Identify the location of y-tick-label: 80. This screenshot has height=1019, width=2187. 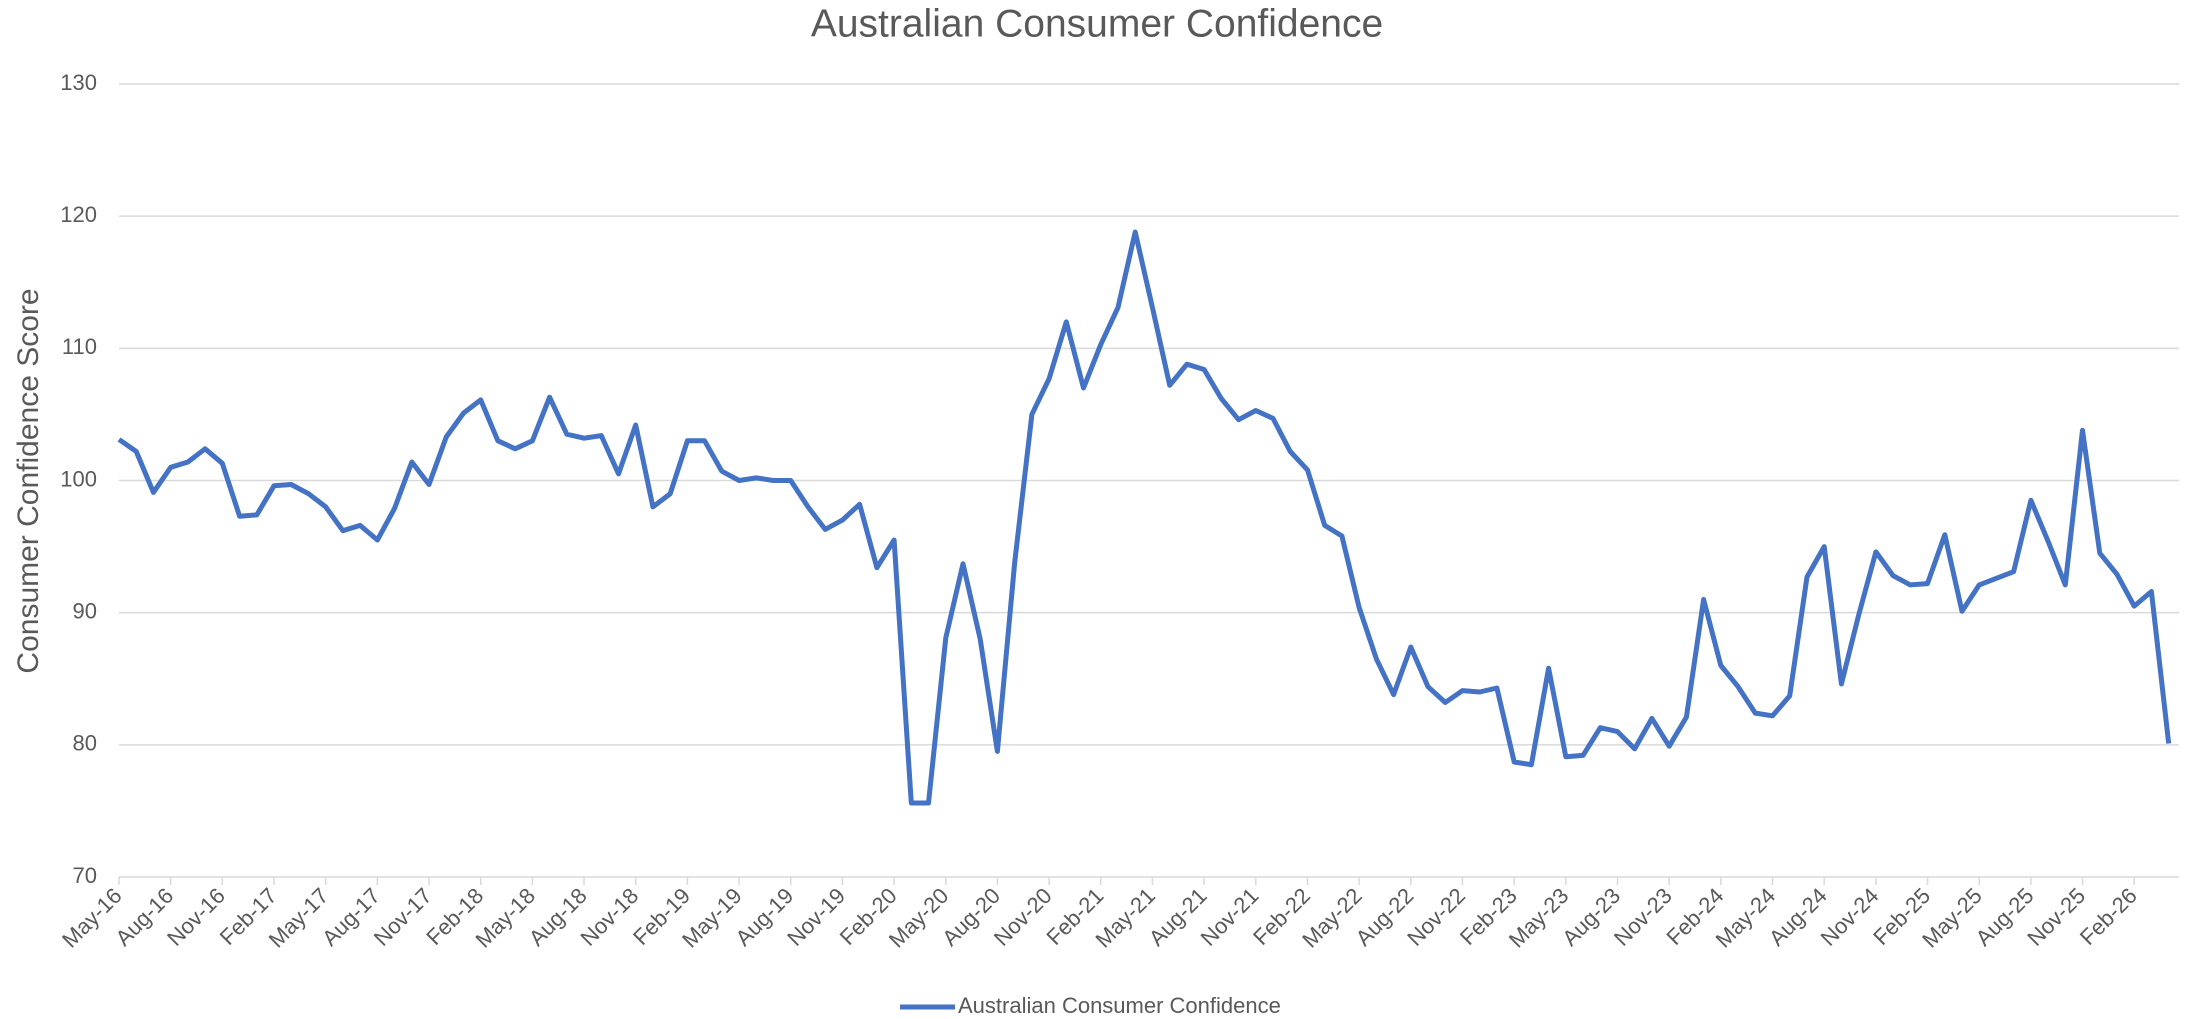
(85, 743).